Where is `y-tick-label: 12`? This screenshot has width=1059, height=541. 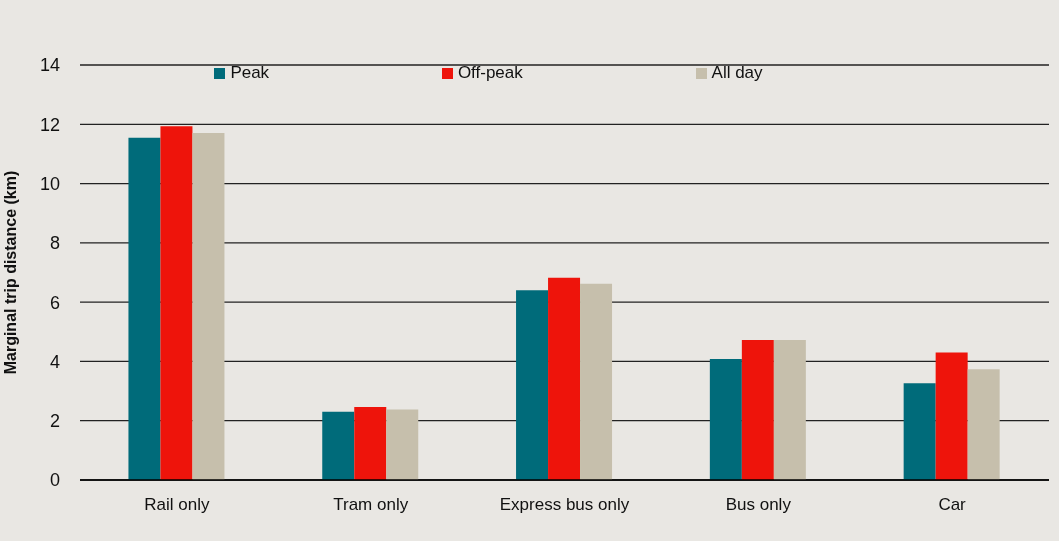 y-tick-label: 12 is located at coordinates (49, 124).